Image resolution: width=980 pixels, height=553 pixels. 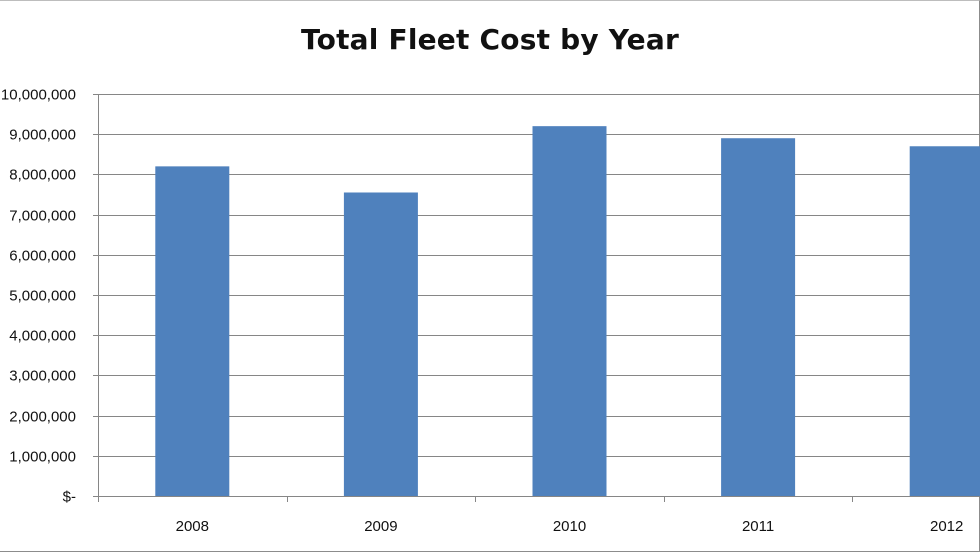 I want to click on x-tick-label: 2010, so click(x=569, y=526).